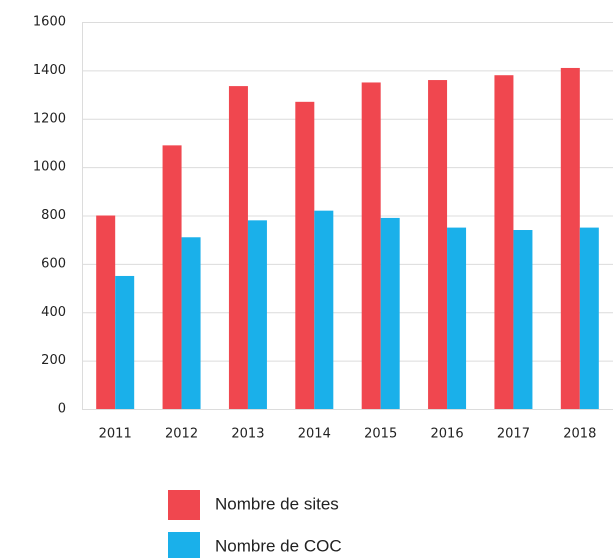  I want to click on x-tick-label: 2018, so click(579, 434).